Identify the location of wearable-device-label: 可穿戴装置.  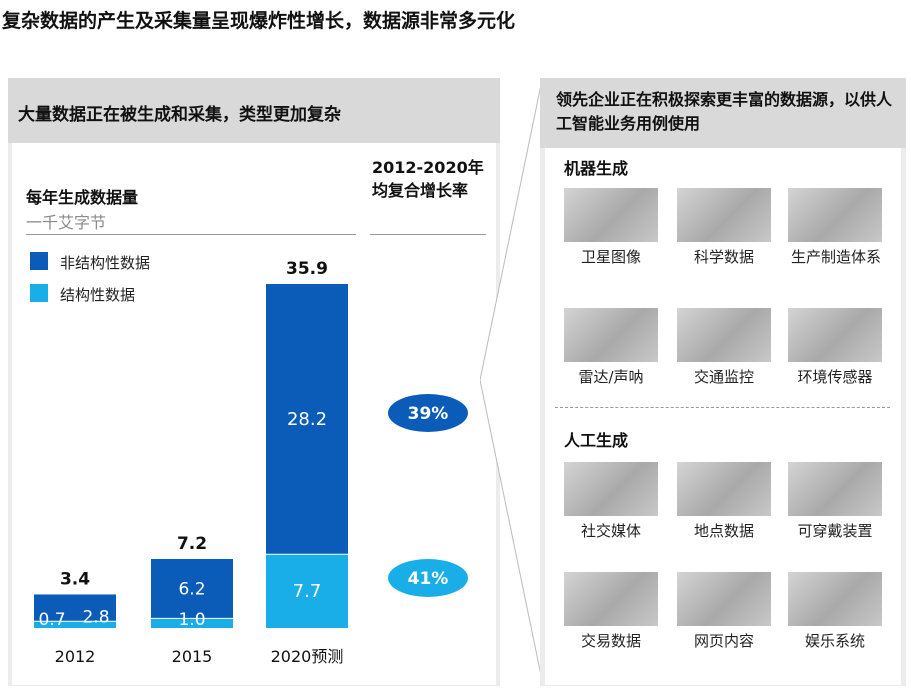
(835, 531).